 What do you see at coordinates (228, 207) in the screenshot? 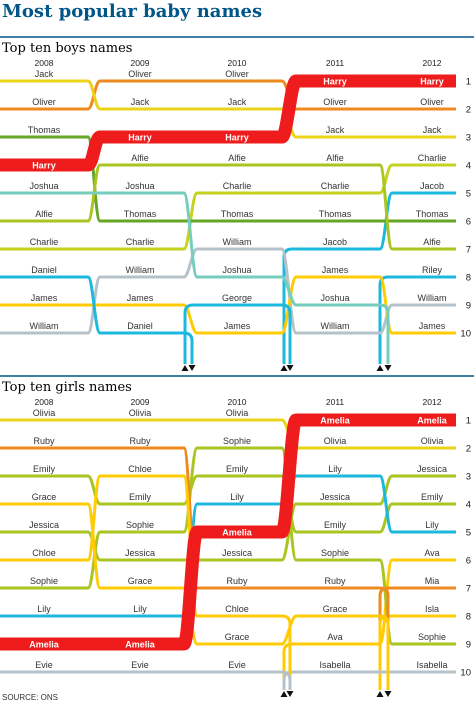
I see `panel-1-line-alfie` at bounding box center [228, 207].